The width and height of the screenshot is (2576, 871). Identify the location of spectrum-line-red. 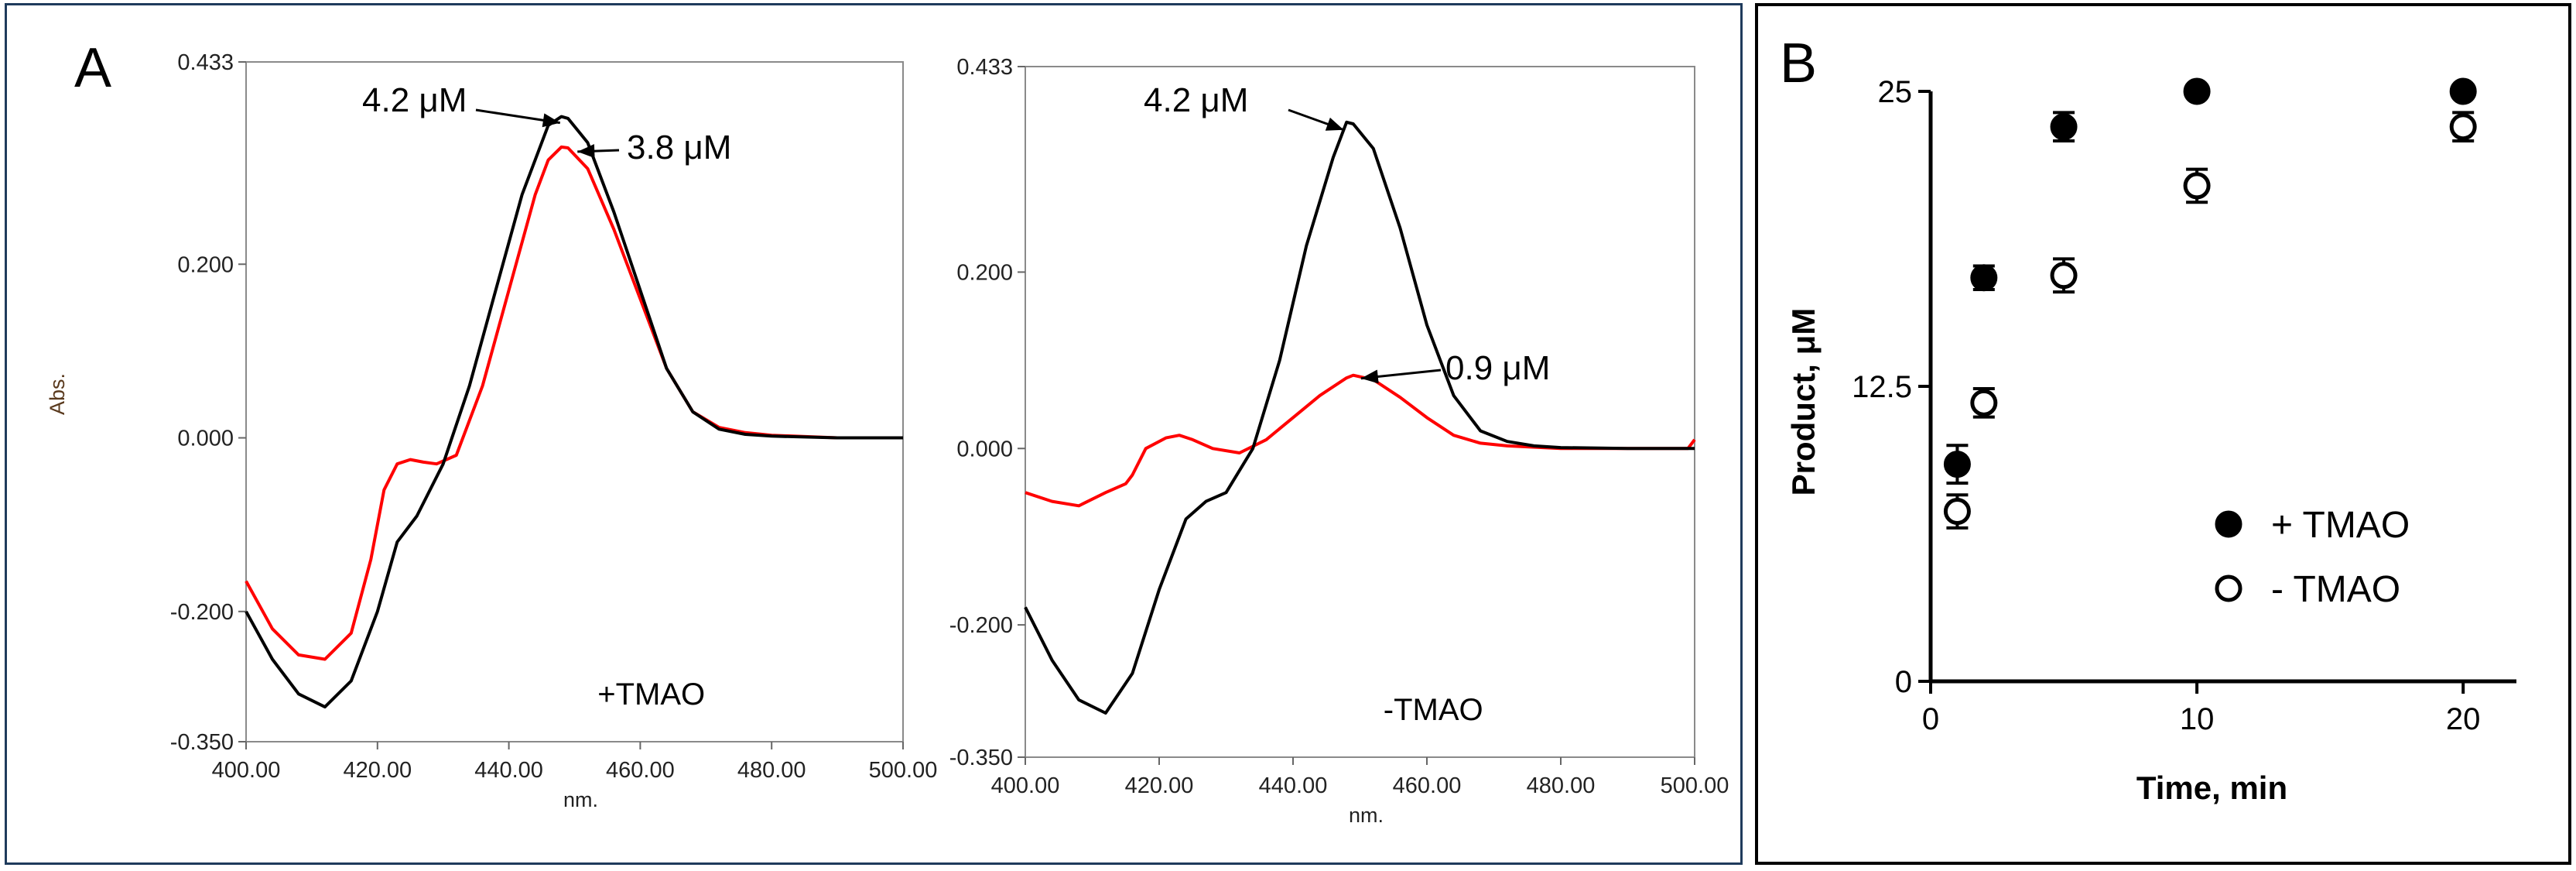
(1360, 441).